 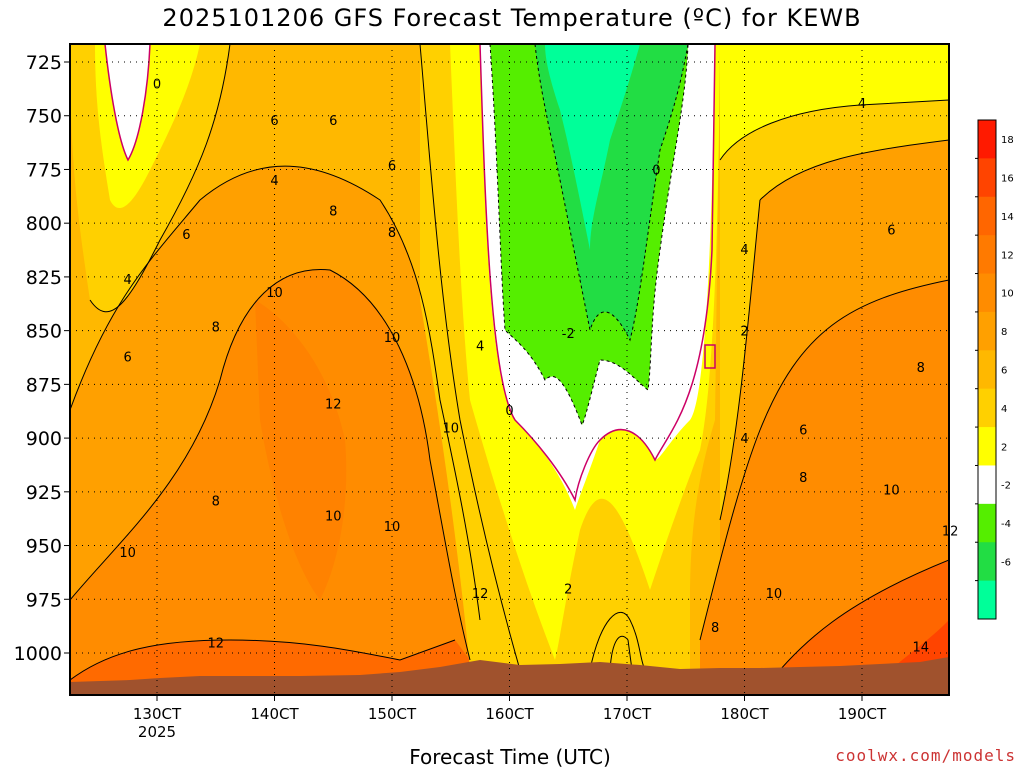 I want to click on colorbar-label: -4, so click(x=1006, y=524).